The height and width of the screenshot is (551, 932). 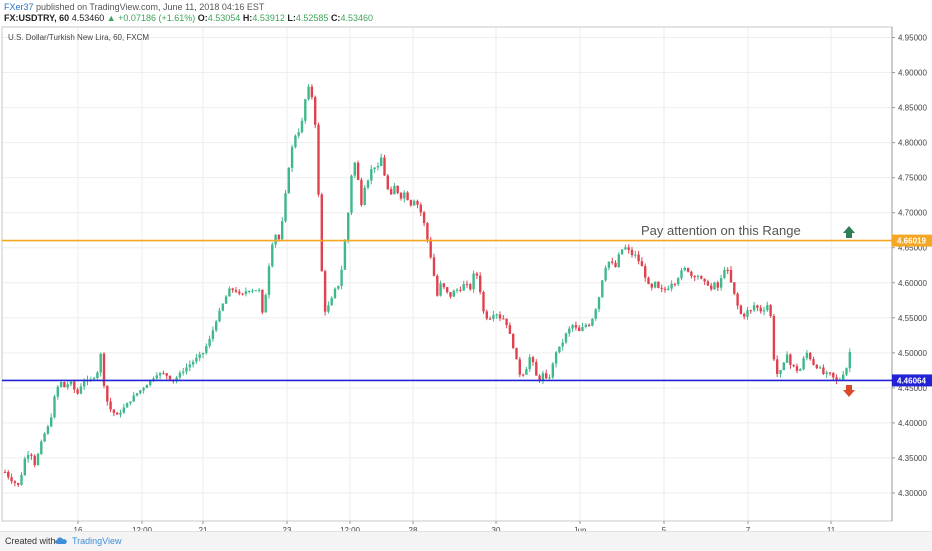 What do you see at coordinates (88, 18) in the screenshot?
I see `last-price: 4.53460` at bounding box center [88, 18].